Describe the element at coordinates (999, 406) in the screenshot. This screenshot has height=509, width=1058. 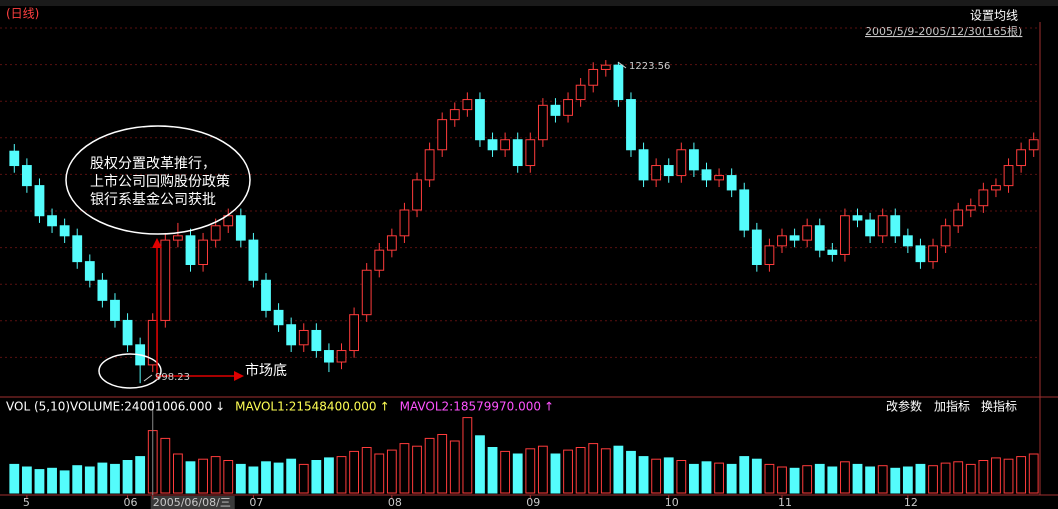
I see `button: 换指标` at that location.